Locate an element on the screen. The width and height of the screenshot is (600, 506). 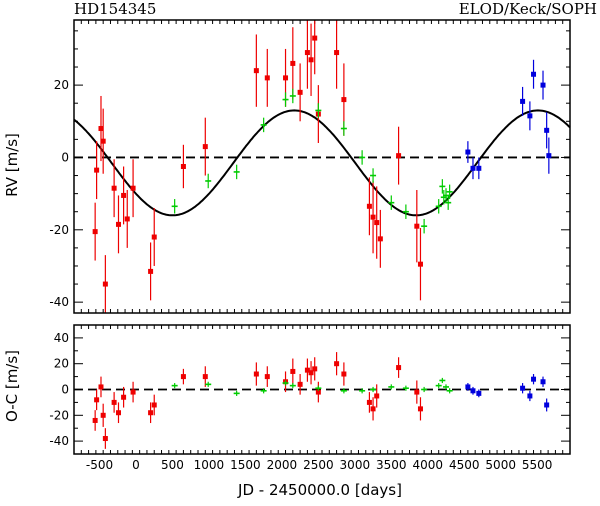
x-tick-label: 500 is located at coordinates (172, 465).